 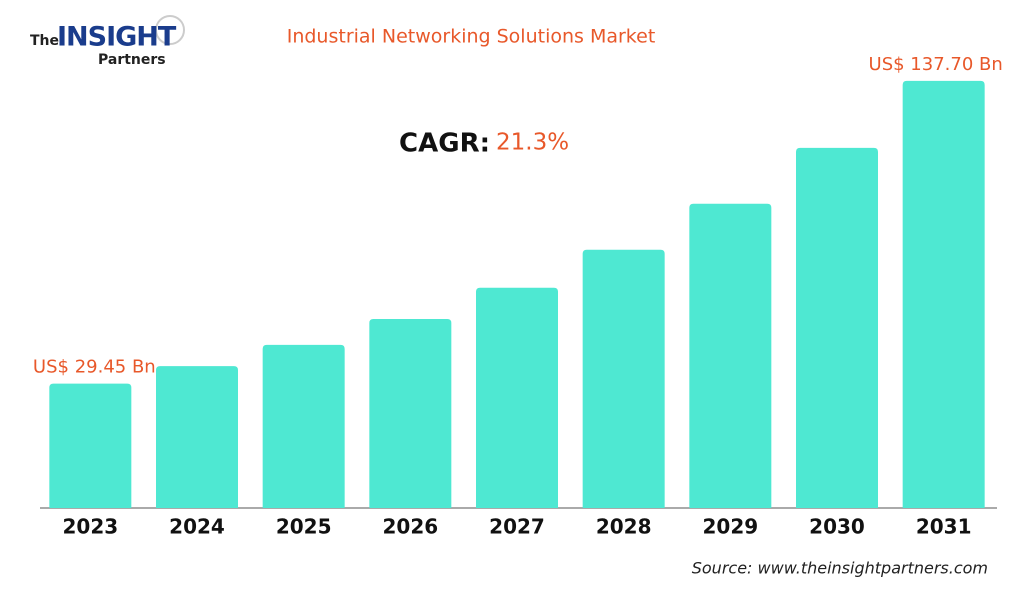 What do you see at coordinates (444, 144) in the screenshot?
I see `cagr-label: CAGR:` at bounding box center [444, 144].